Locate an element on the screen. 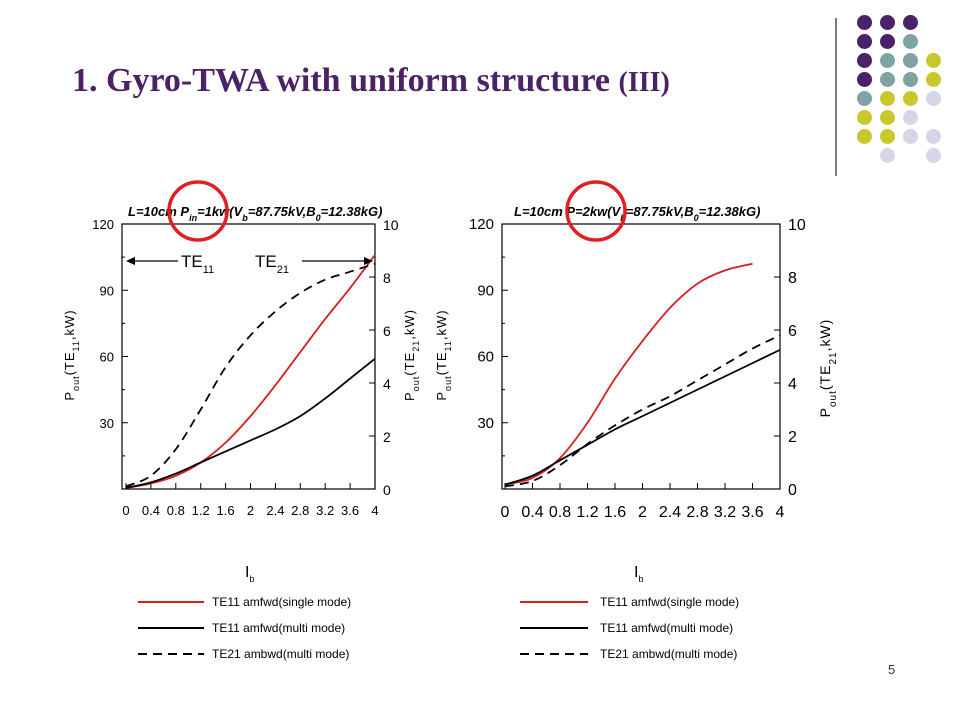 This screenshot has width=960, height=720. title-divider is located at coordinates (836, 97).